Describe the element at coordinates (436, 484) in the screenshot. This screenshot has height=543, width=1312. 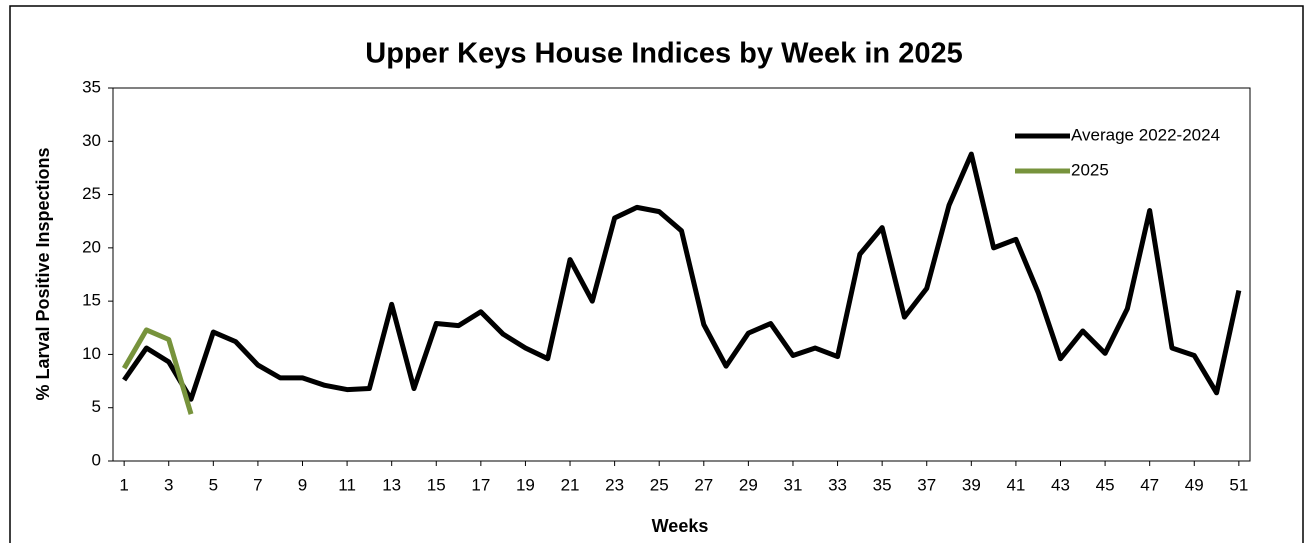
I see `x-tick-label: 15` at that location.